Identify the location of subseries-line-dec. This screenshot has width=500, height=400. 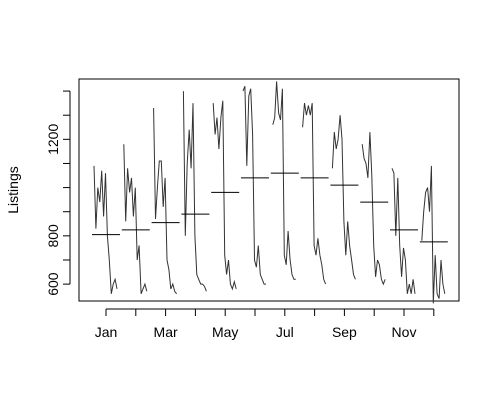
(433, 234).